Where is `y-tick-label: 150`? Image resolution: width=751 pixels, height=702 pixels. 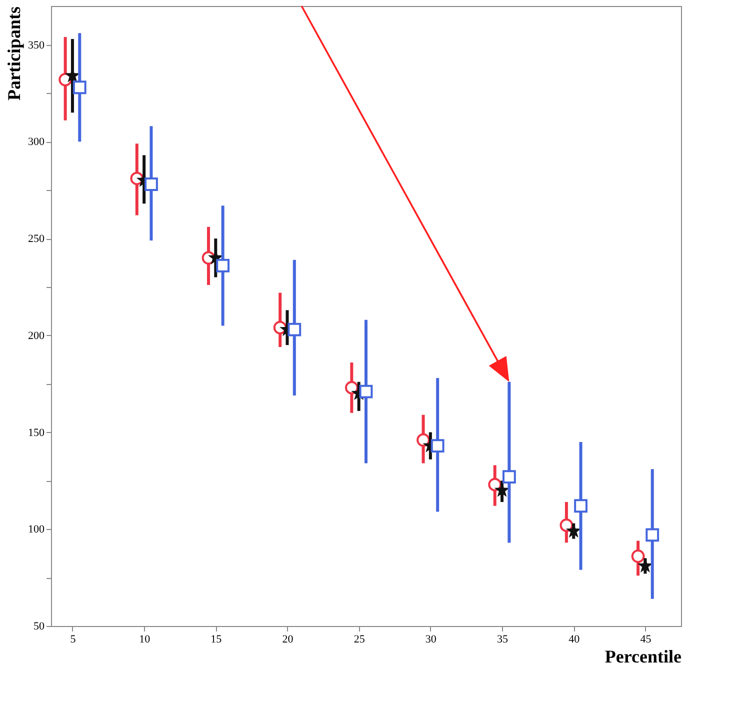
y-tick-label: 150 is located at coordinates (36, 432).